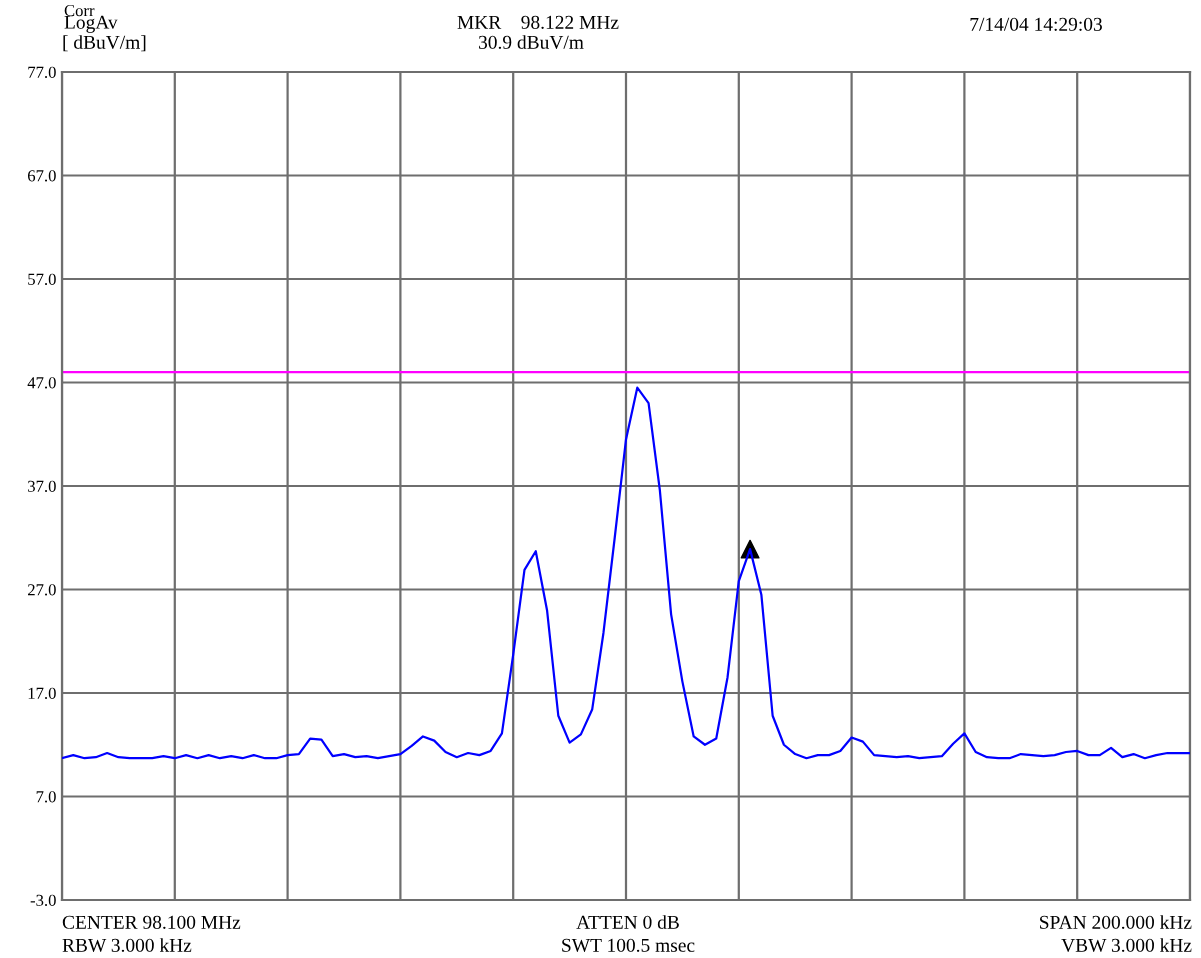 Image resolution: width=1201 pixels, height=958 pixels. I want to click on text: VBW 3.000 kHz, so click(1126, 945).